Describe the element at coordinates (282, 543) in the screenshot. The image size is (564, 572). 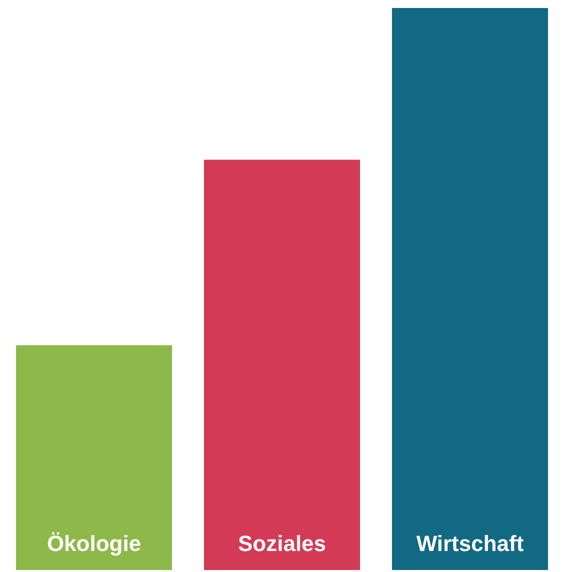
I see `x-tick-label: Soziales` at that location.